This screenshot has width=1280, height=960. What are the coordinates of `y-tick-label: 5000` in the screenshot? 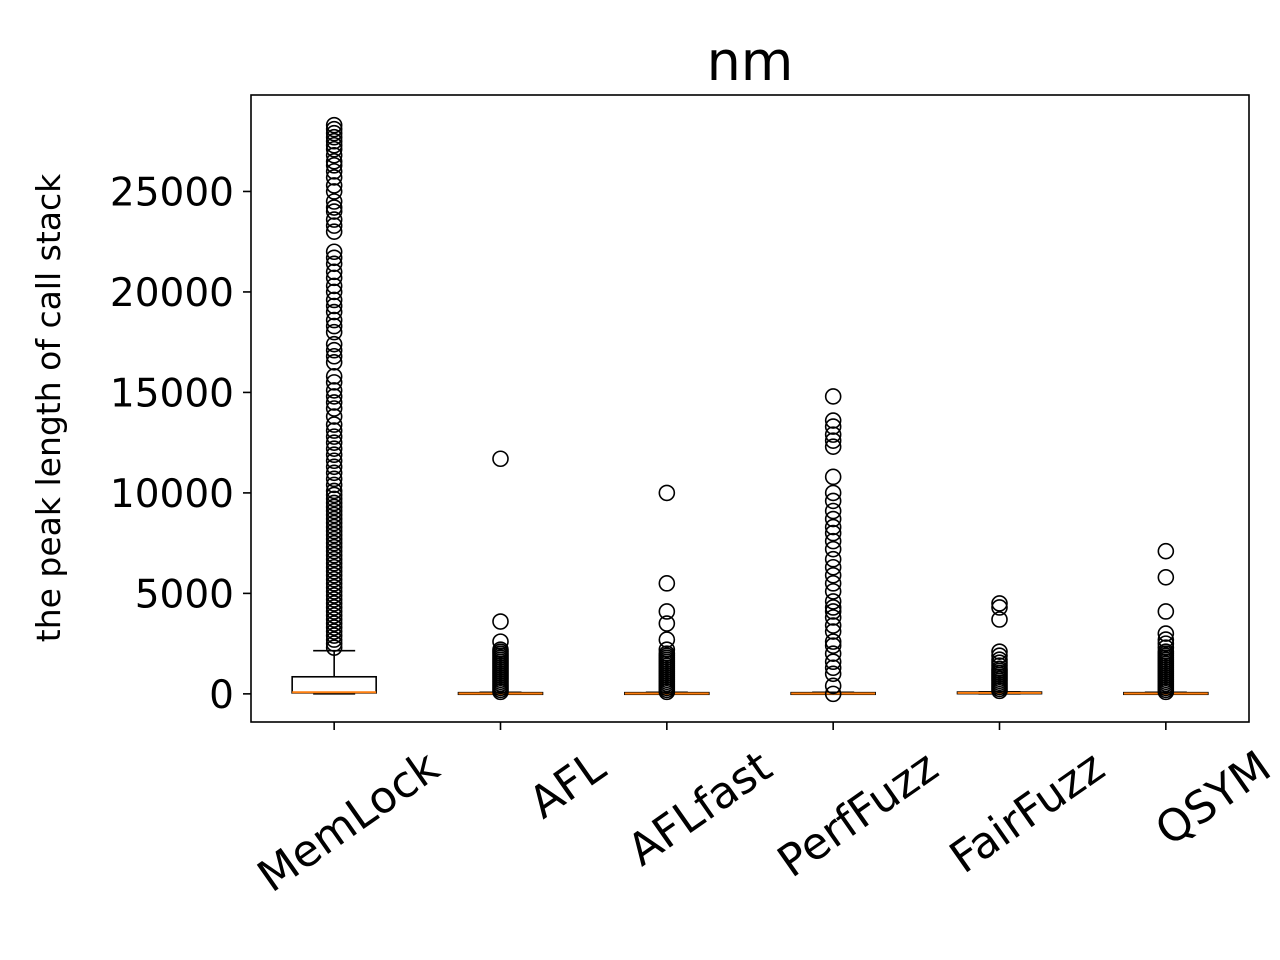 It's located at (184, 594).